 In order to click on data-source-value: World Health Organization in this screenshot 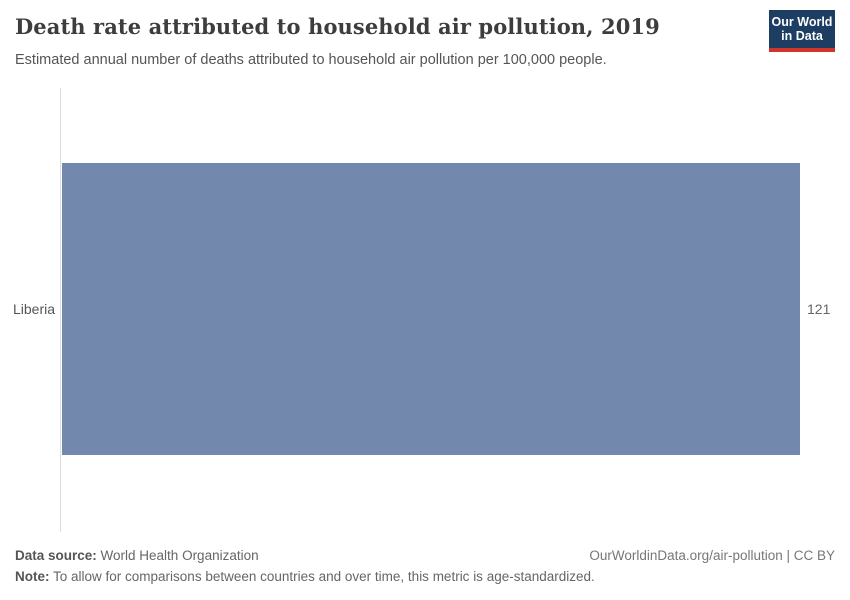, I will do `click(177, 555)`.